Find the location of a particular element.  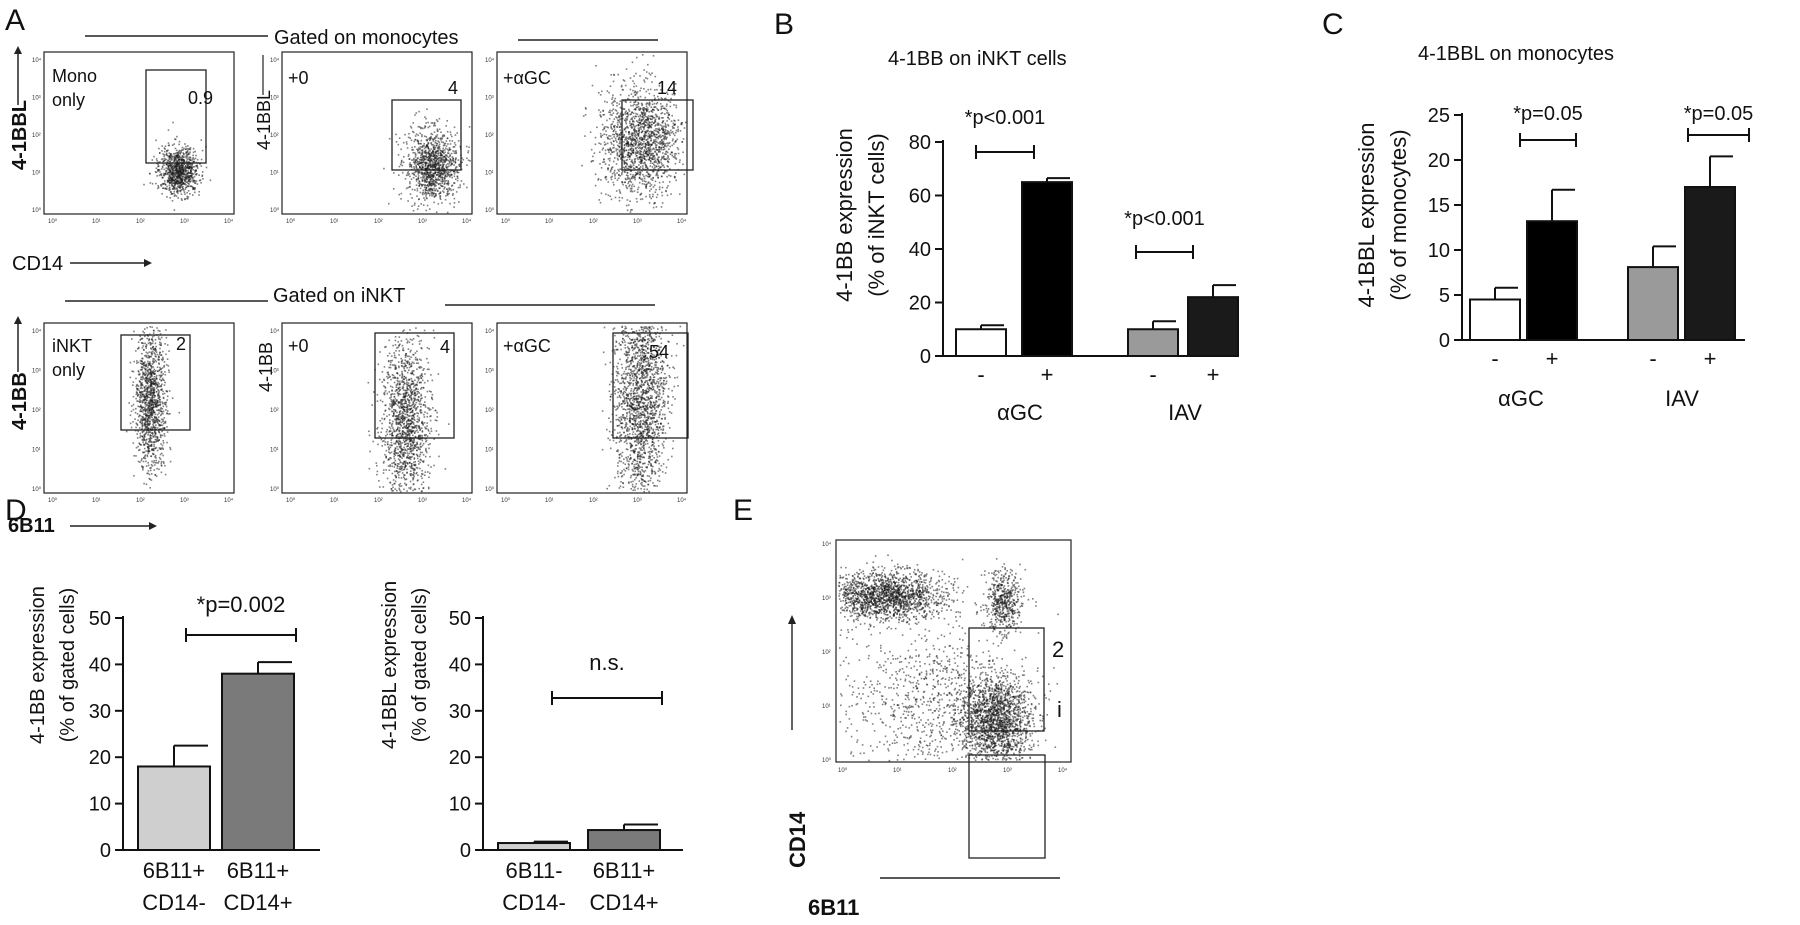

flow-plot-mono-plus0 is located at coordinates (377, 133).